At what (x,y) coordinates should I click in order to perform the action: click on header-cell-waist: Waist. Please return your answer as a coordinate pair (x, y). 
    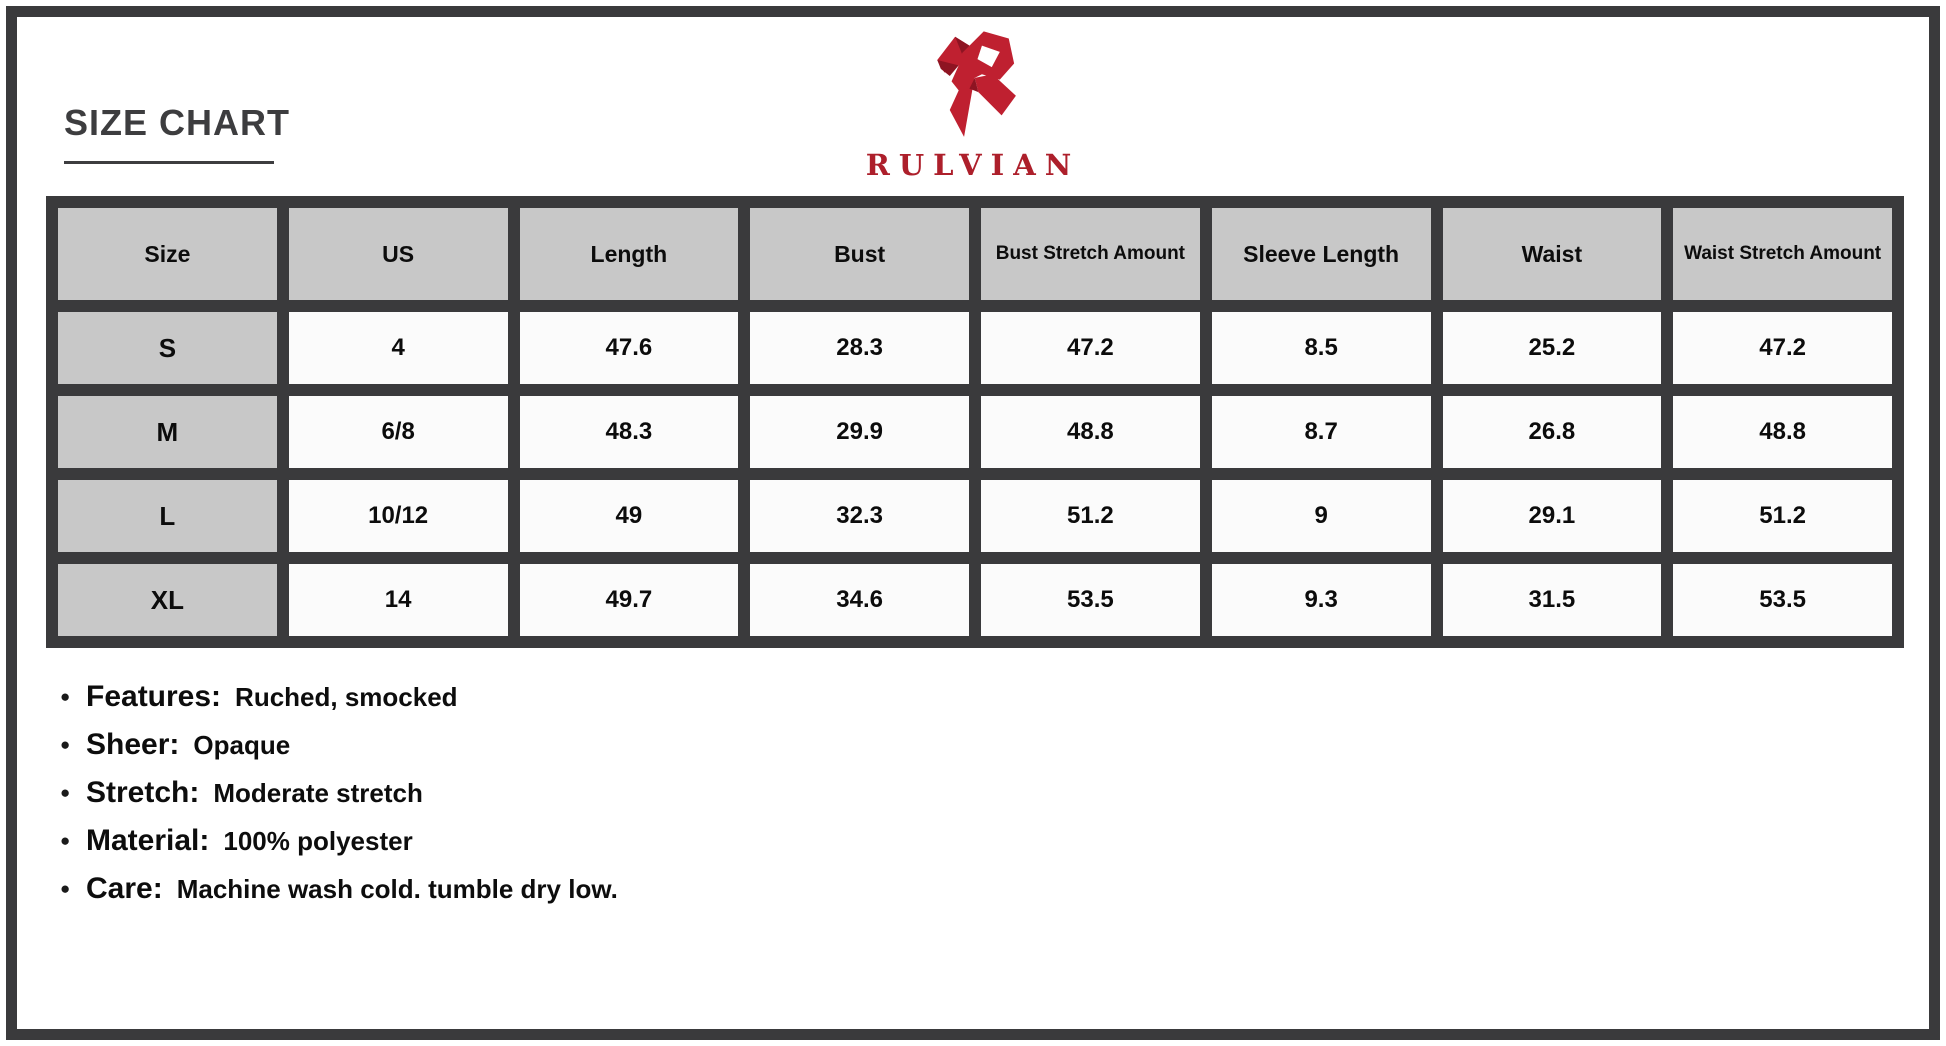
    Looking at the image, I should click on (1552, 254).